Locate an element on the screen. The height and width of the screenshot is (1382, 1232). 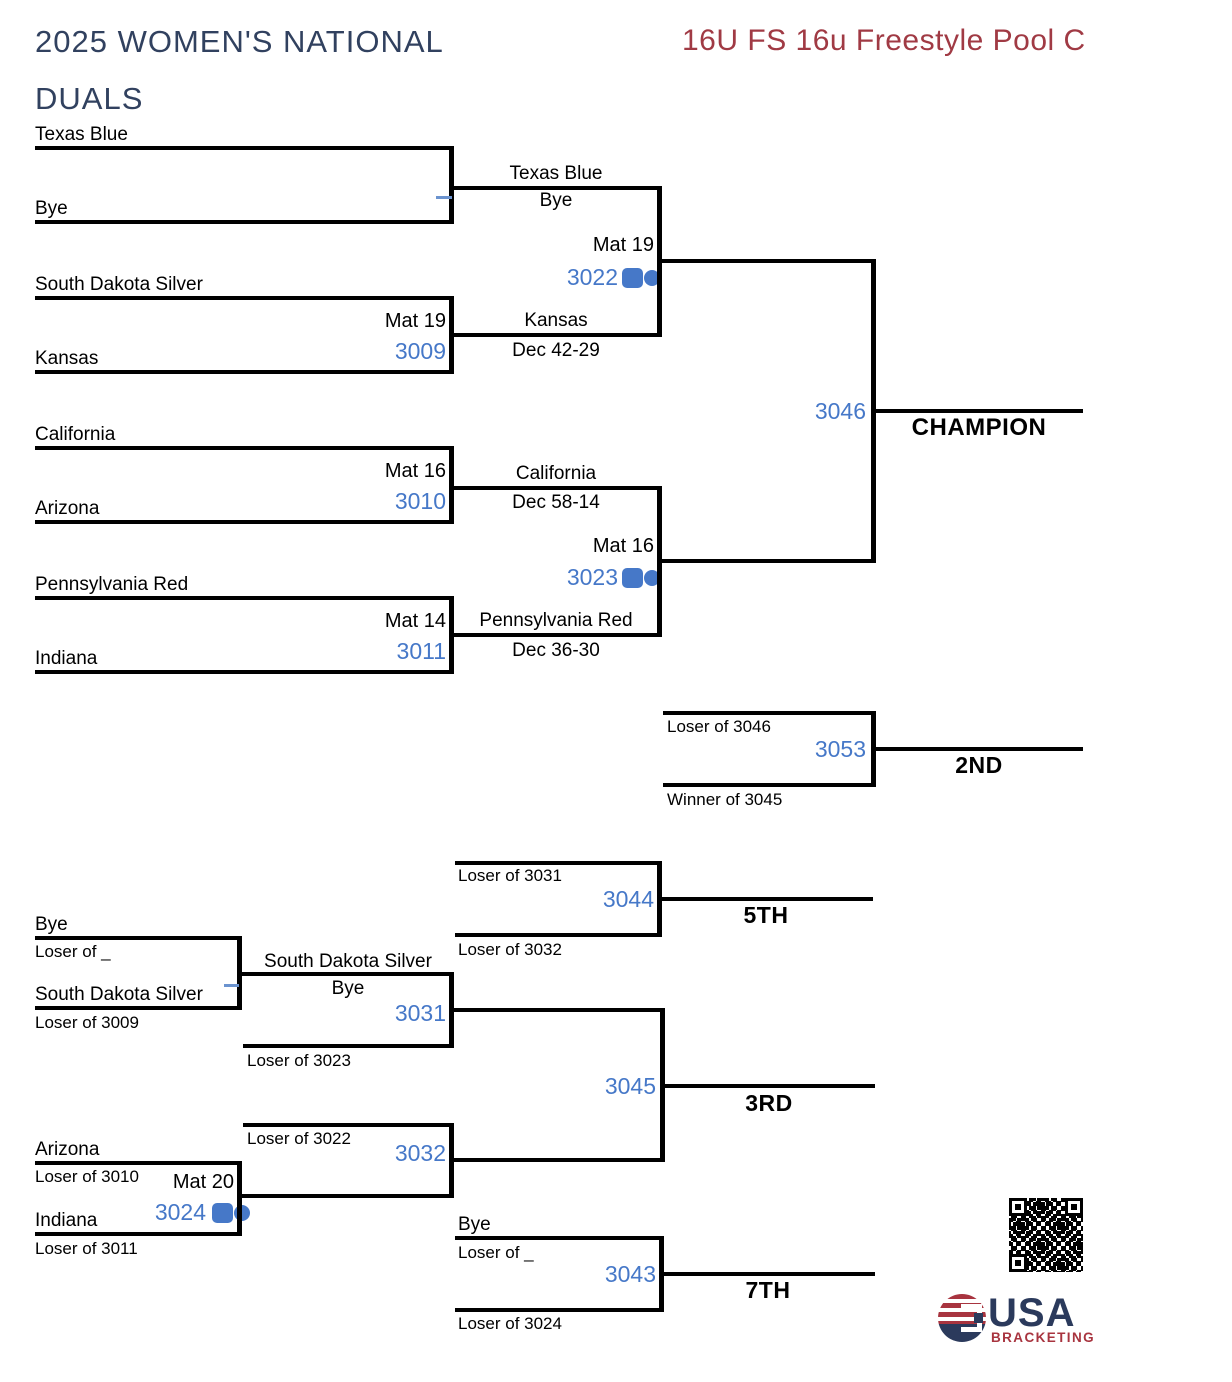
bout-number: 3023 is located at coordinates (592, 577).